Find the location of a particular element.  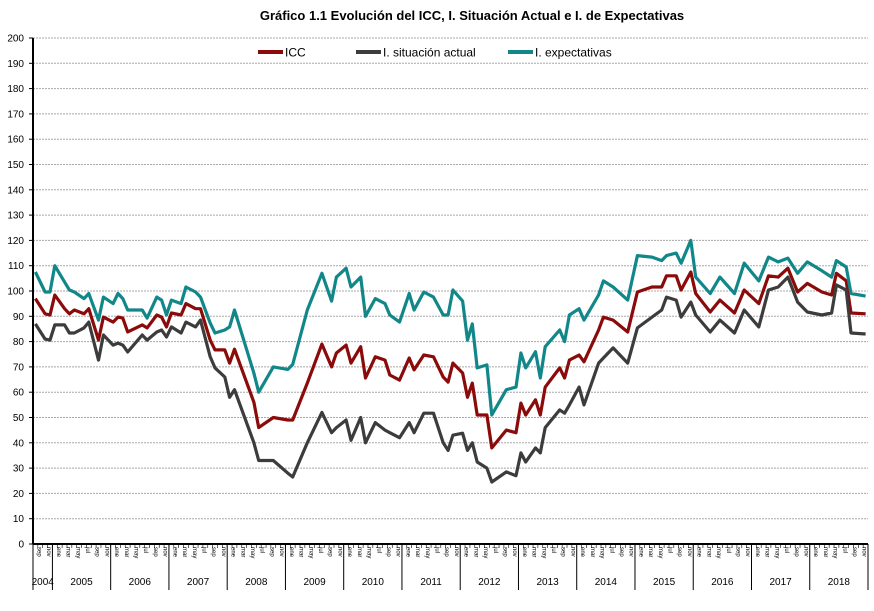

y-tick-label: 150 is located at coordinates (15, 165).